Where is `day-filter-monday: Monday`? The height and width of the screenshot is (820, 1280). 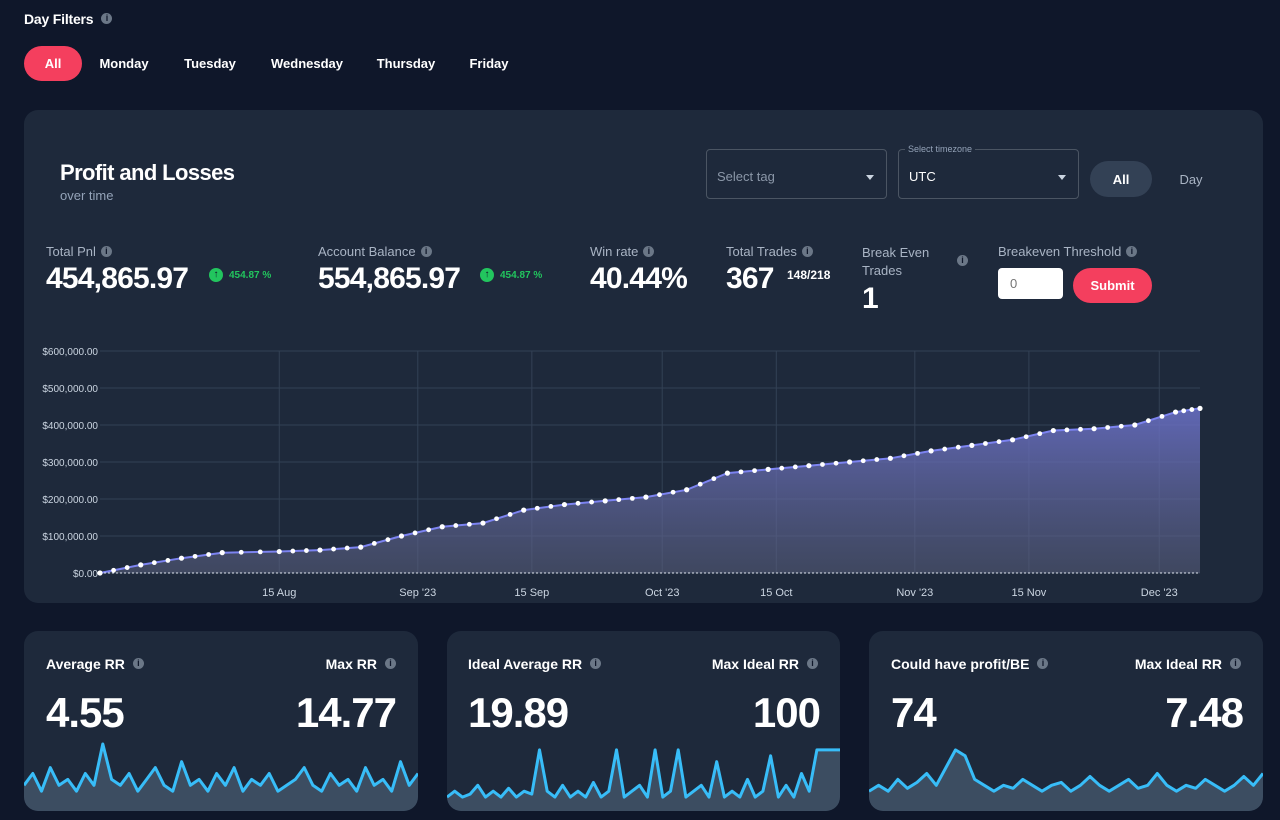 day-filter-monday: Monday is located at coordinates (124, 63).